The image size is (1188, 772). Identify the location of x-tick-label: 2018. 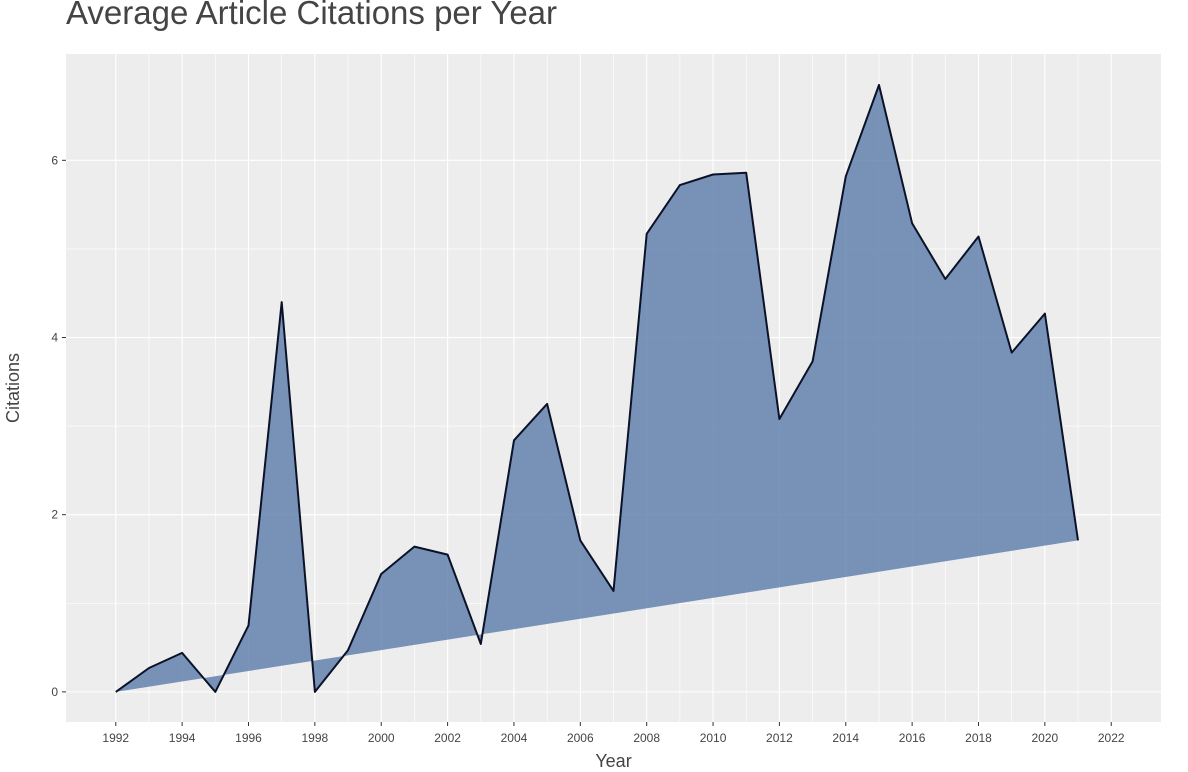
(978, 738).